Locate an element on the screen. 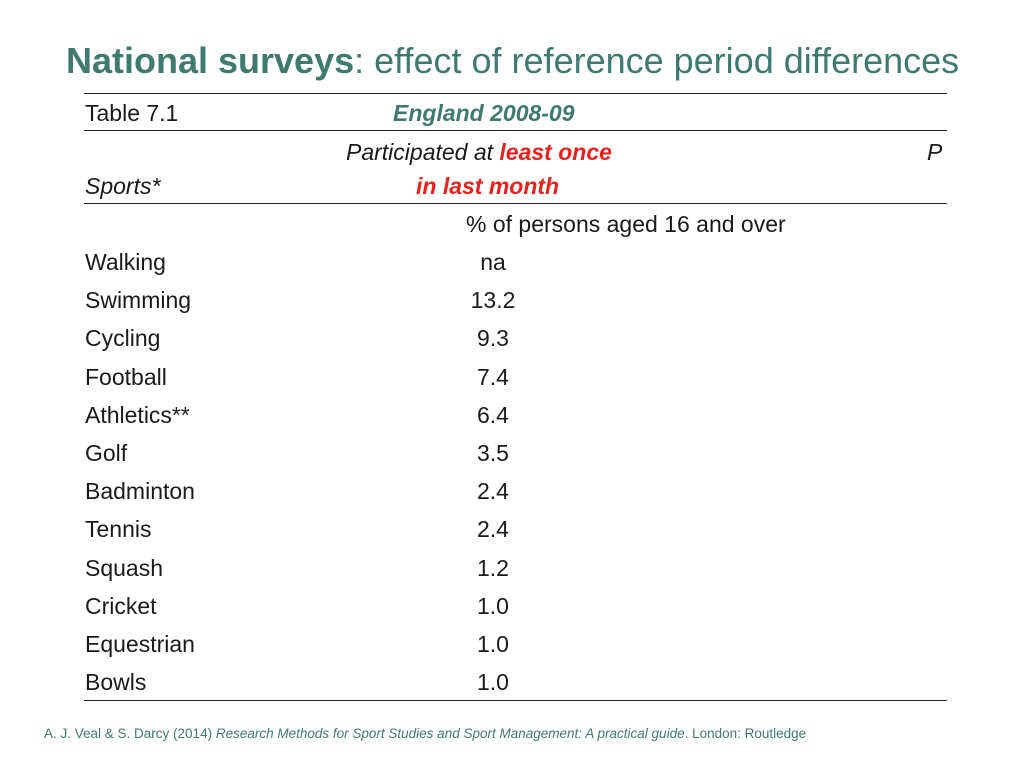 This screenshot has width=1024, height=768. table-row-sport: Equestrian is located at coordinates (140, 644).